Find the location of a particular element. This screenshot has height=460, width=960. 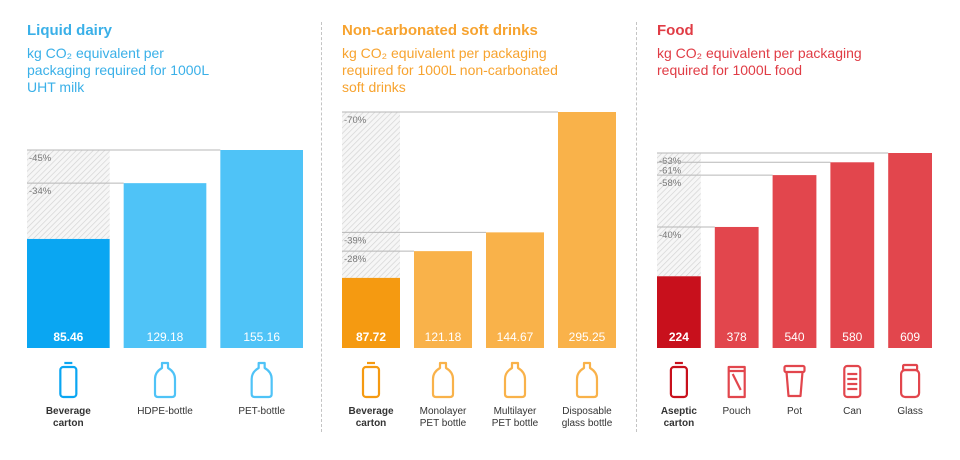

subtitle-line: required for 1000L food is located at coordinates (730, 70).